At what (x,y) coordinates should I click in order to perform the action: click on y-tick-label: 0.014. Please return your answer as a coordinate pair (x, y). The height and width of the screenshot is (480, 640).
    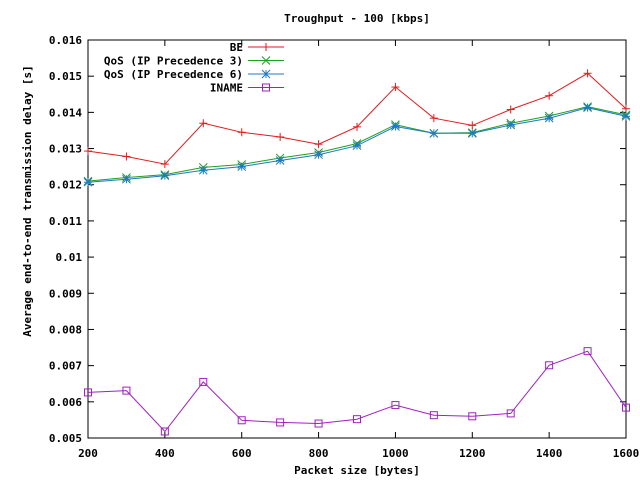
    Looking at the image, I should click on (65, 112).